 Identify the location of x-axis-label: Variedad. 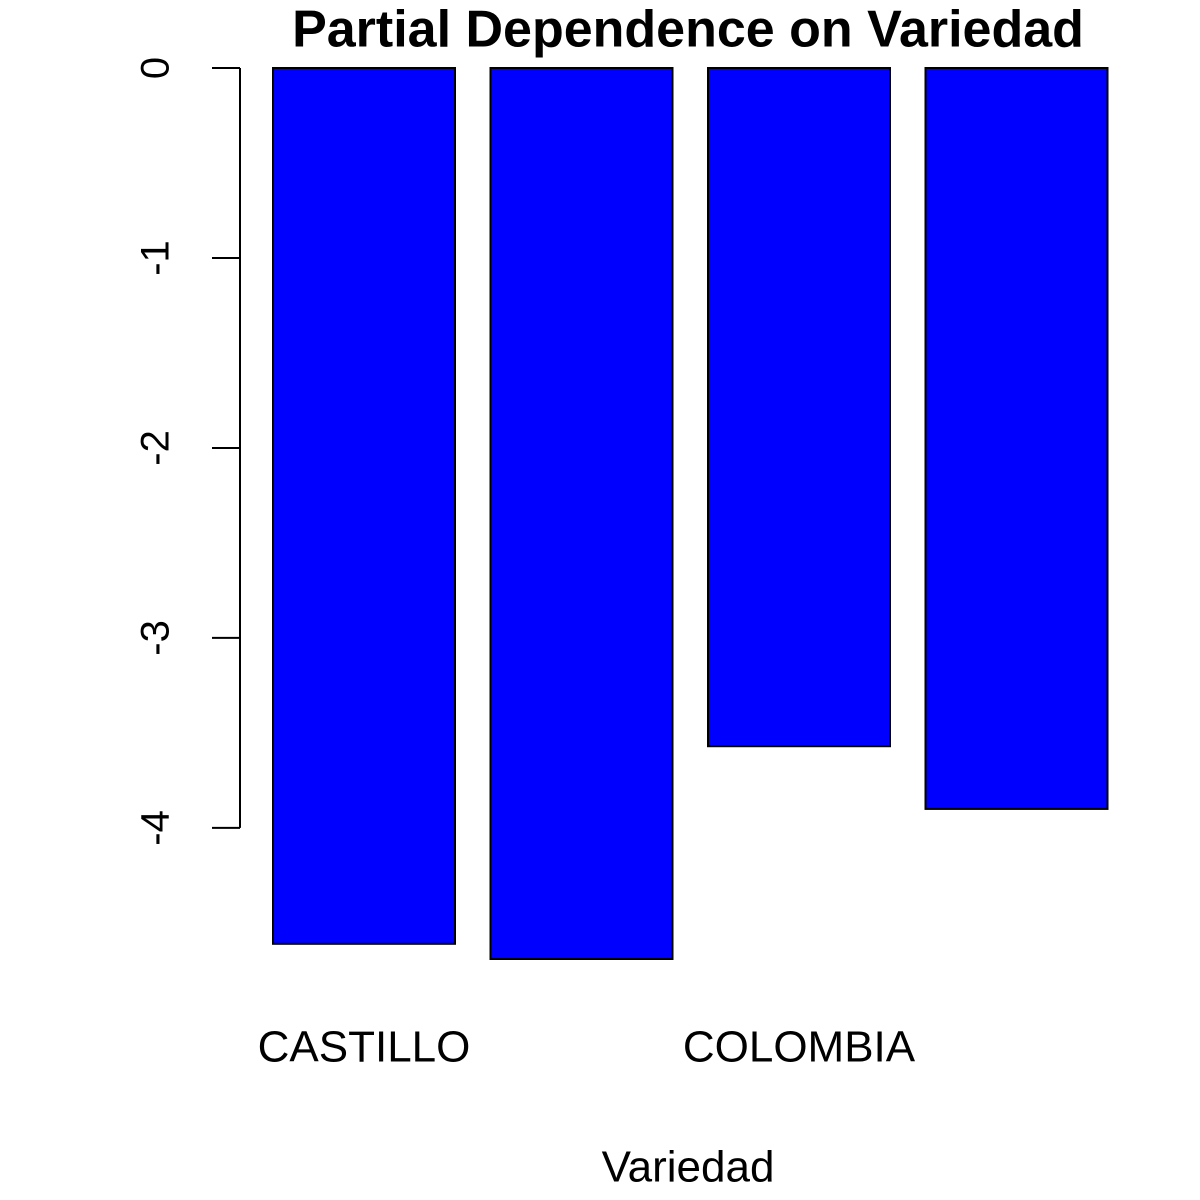
(688, 1167).